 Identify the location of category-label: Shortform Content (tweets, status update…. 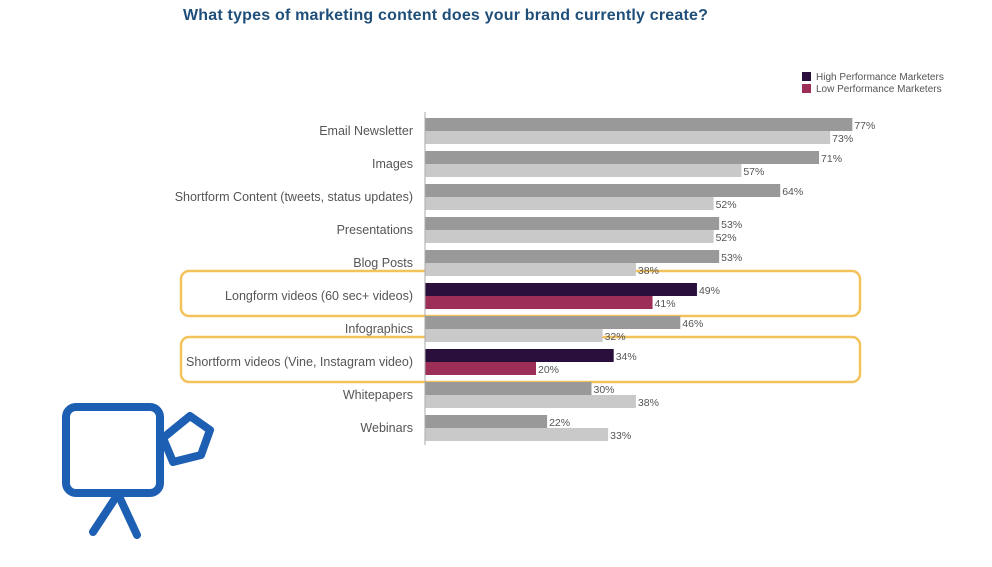
(294, 197).